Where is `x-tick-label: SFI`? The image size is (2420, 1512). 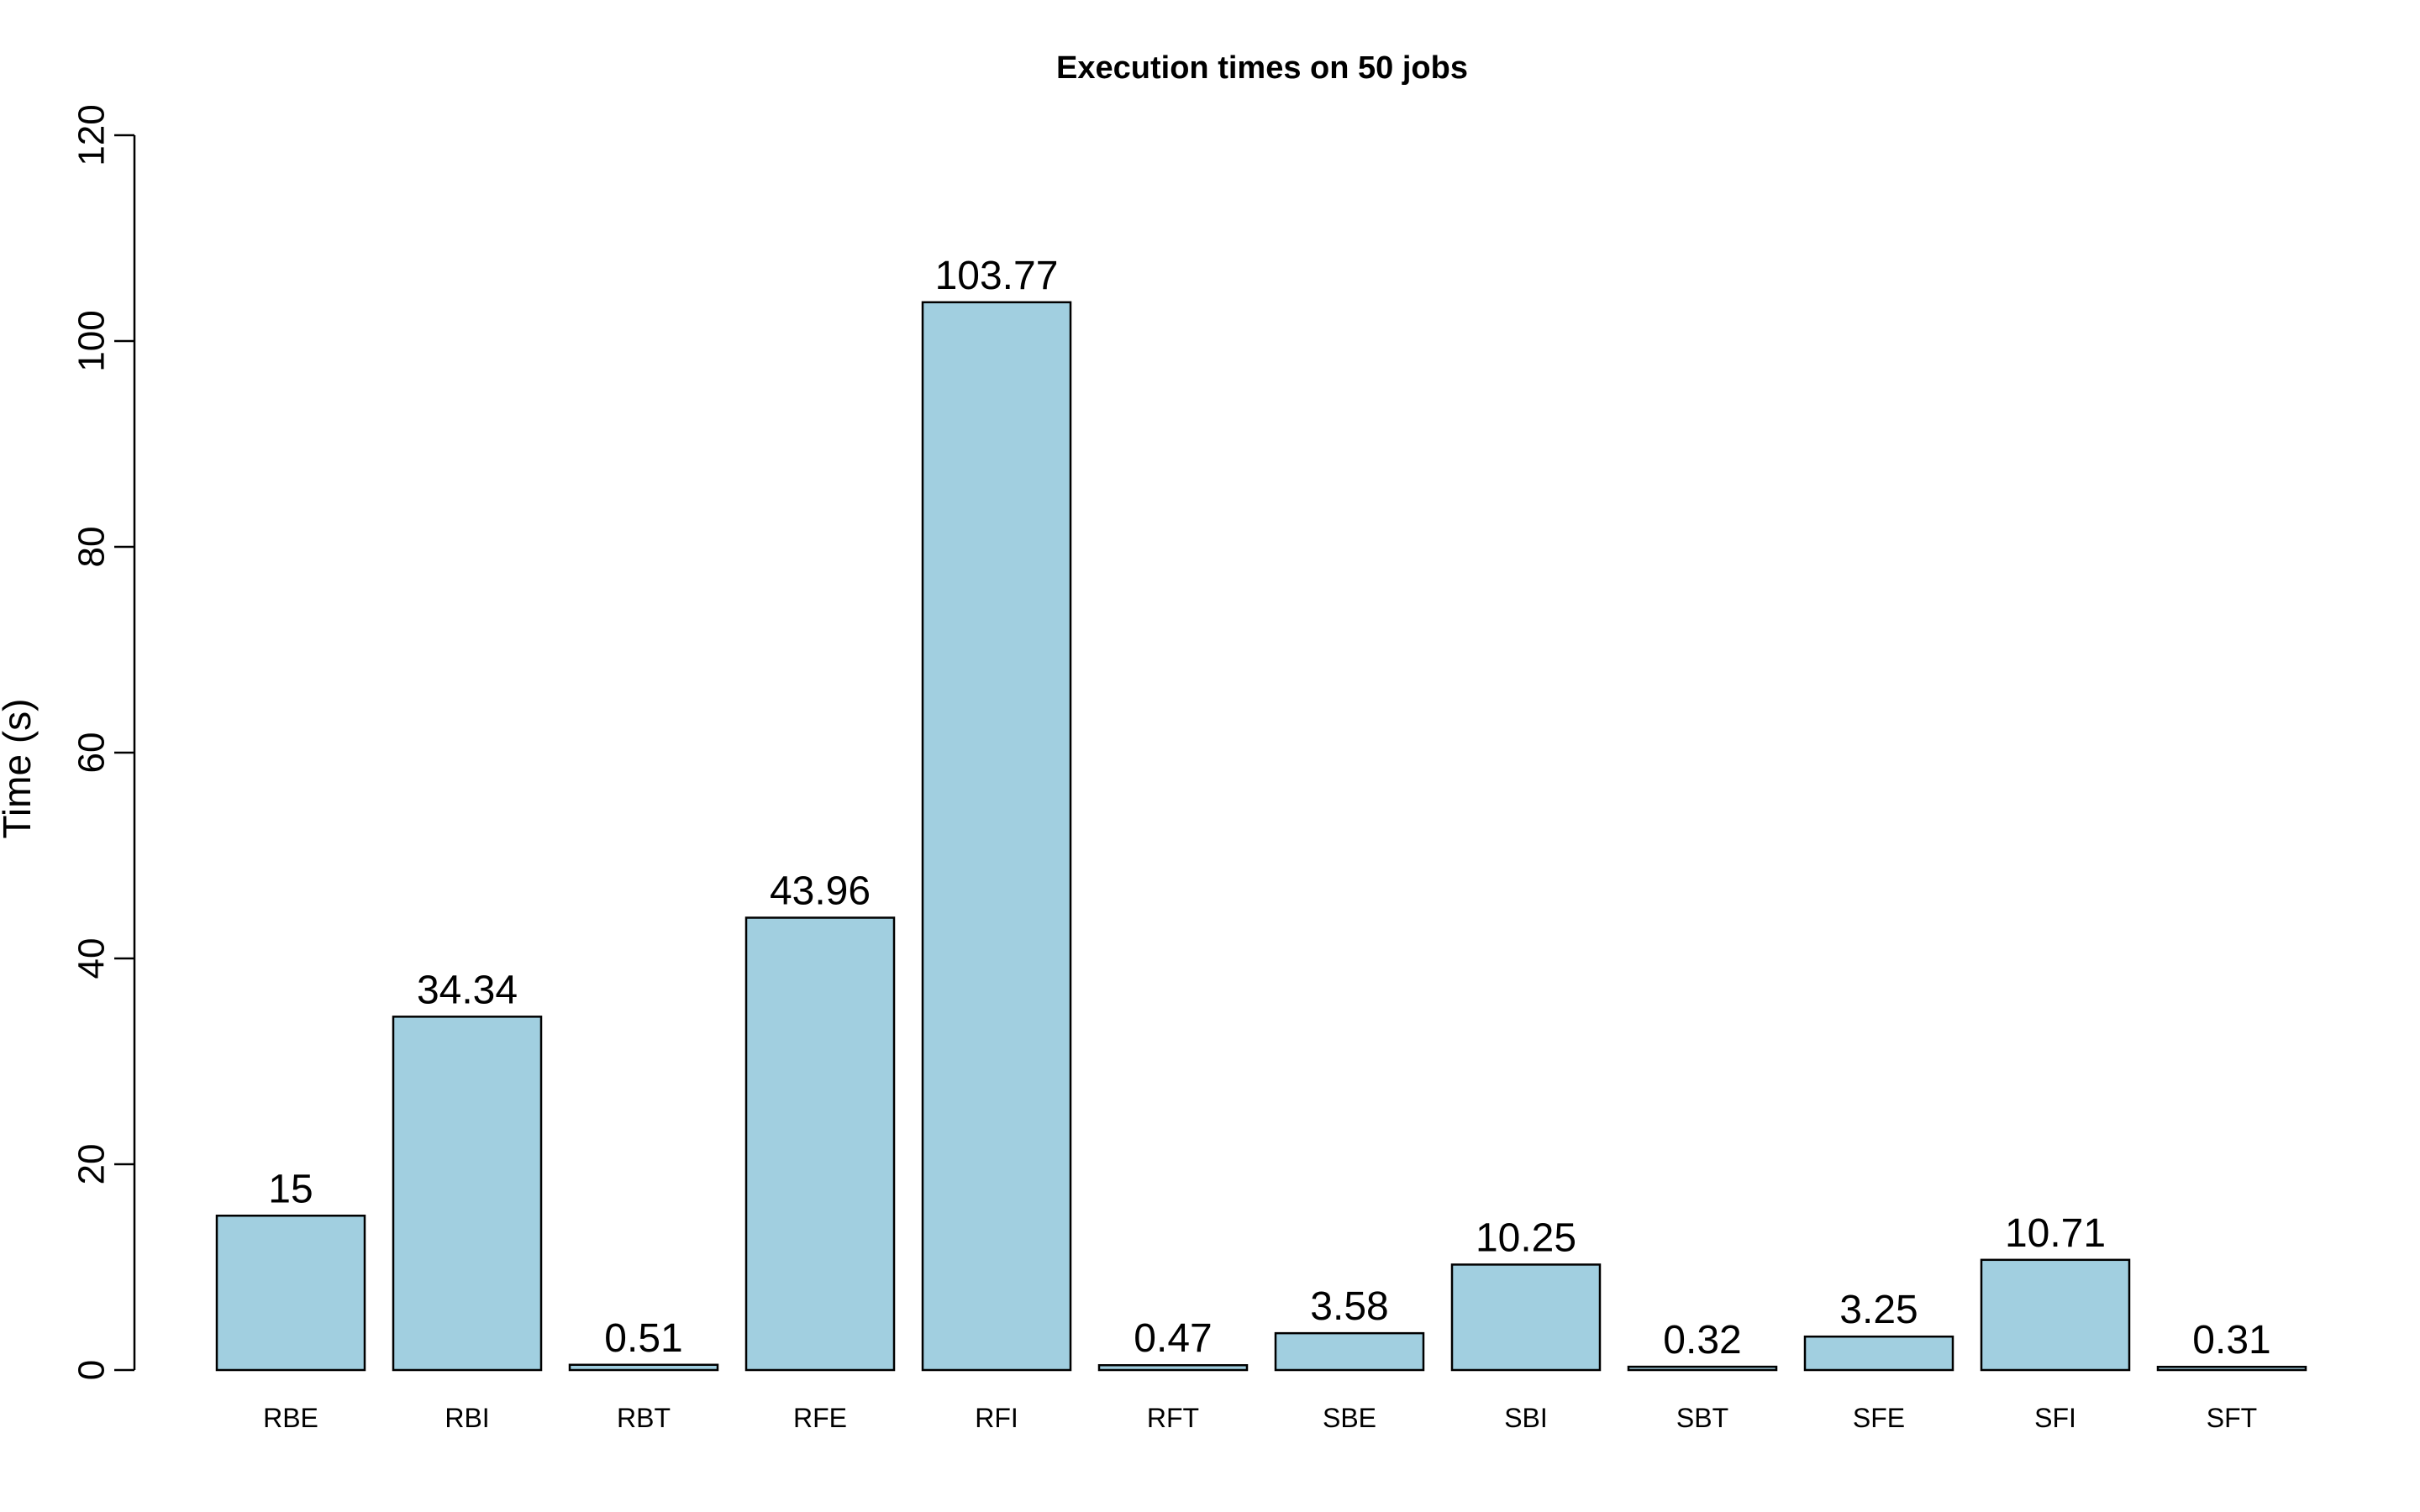 x-tick-label: SFI is located at coordinates (2055, 1418).